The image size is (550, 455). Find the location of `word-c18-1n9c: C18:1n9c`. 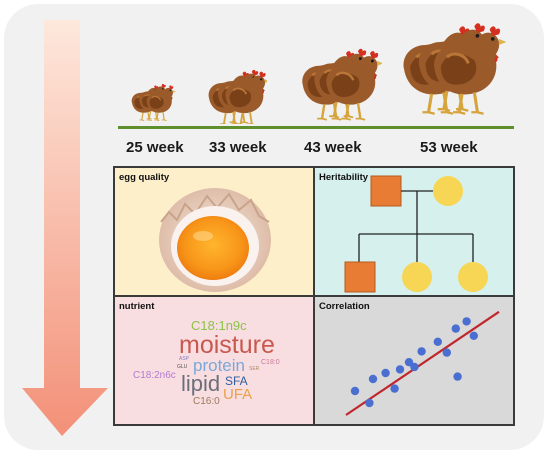

word-c18-1n9c: C18:1n9c is located at coordinates (219, 325).